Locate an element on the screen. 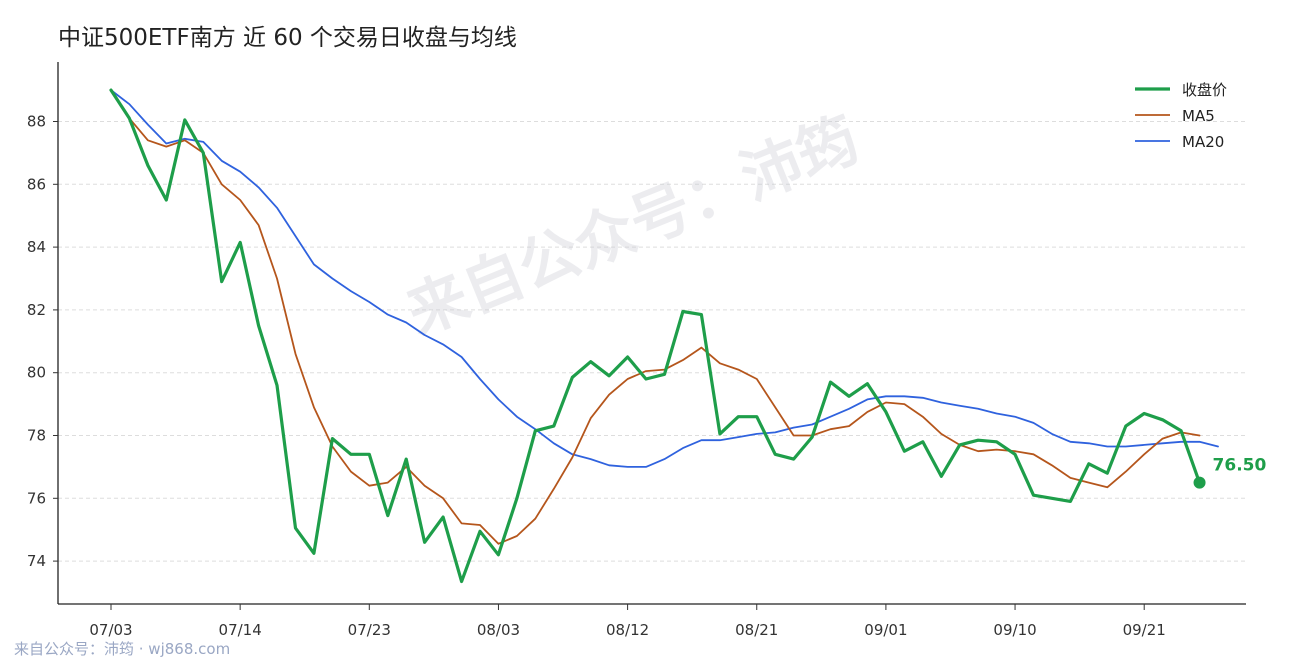 Image resolution: width=1290 pixels, height=660 pixels. chart-title: 中证500ETF南方 近 60 个交易日收盘与均线 is located at coordinates (287, 38).